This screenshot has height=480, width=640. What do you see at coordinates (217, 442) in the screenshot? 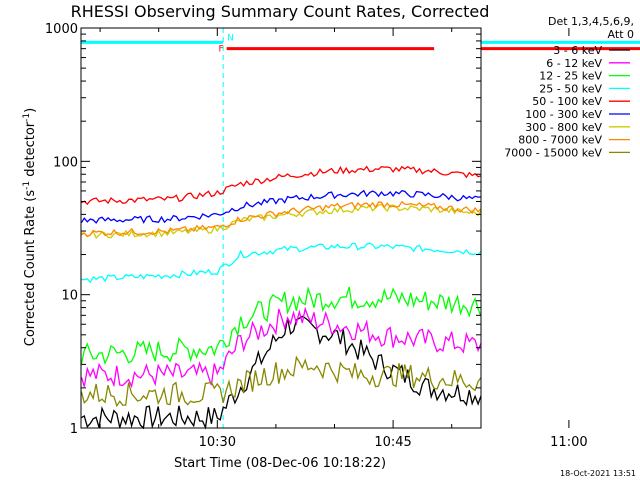
I see `x-tick-label-0: 10:30` at bounding box center [217, 442].